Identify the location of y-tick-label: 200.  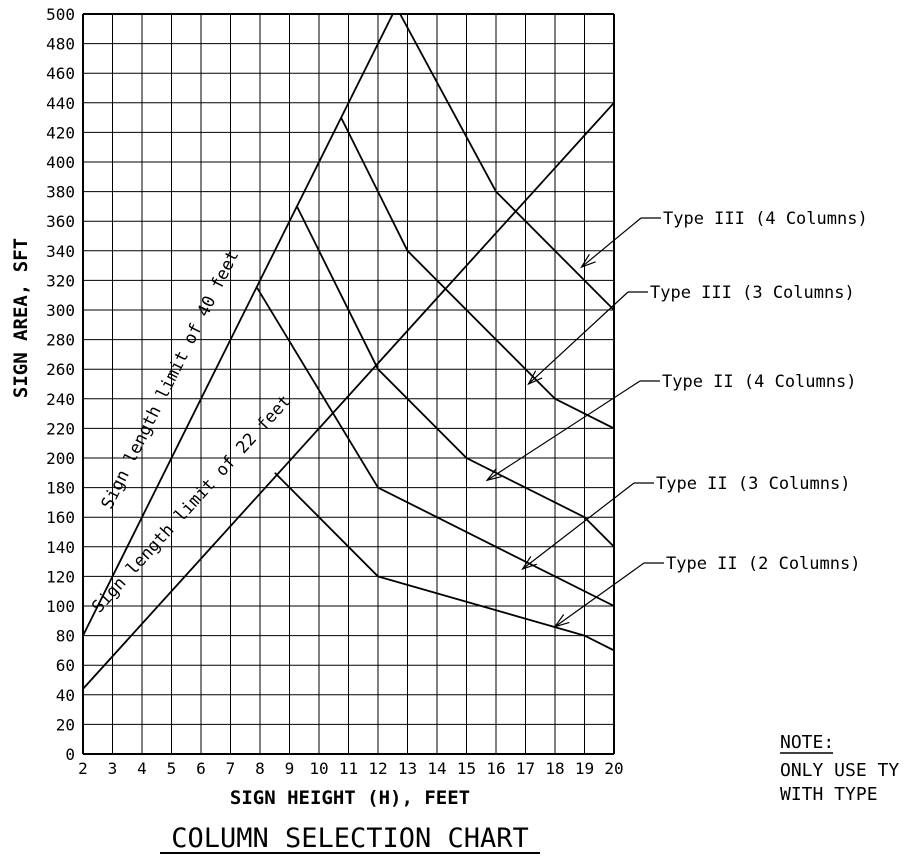
(60, 458).